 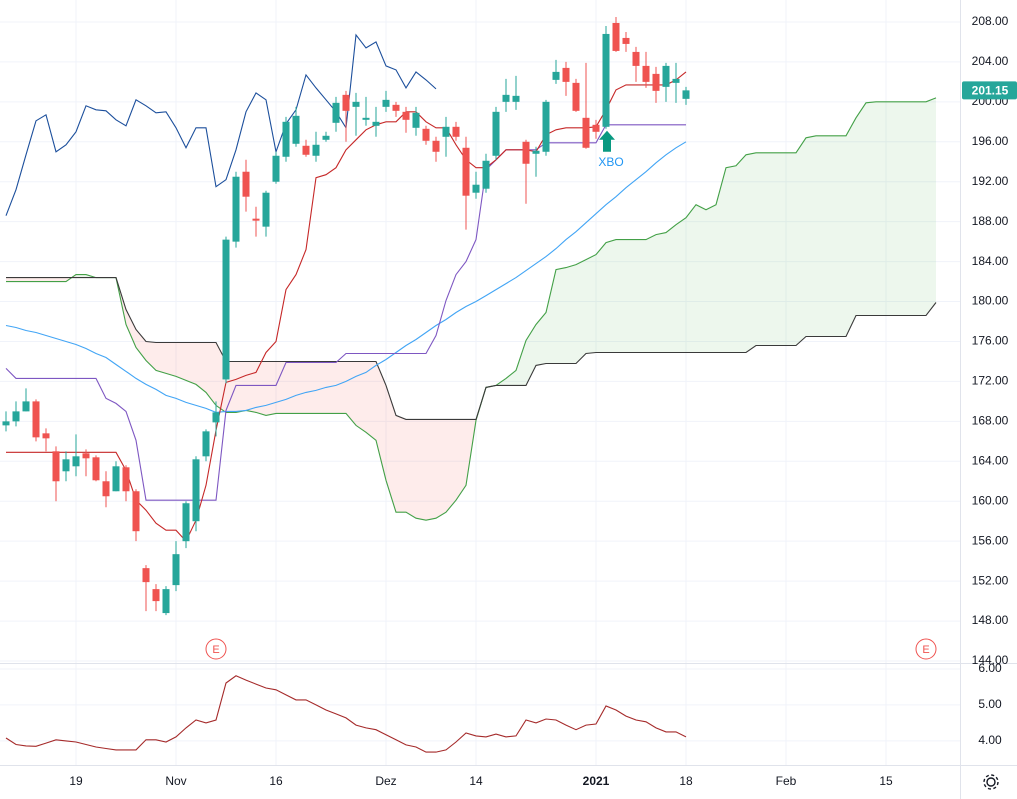 I want to click on annotation-arrow, so click(x=607, y=141).